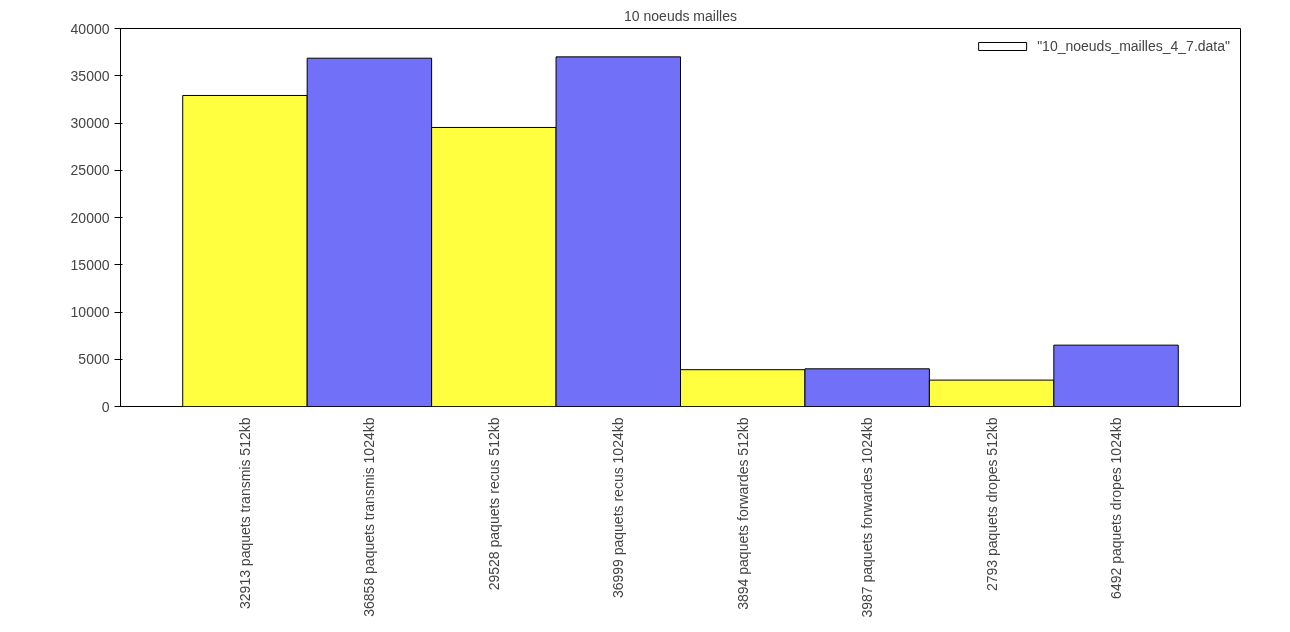 The height and width of the screenshot is (632, 1290). Describe the element at coordinates (1116, 508) in the screenshot. I see `x-tick-label: 6492 paquets dropes 1024kb` at that location.